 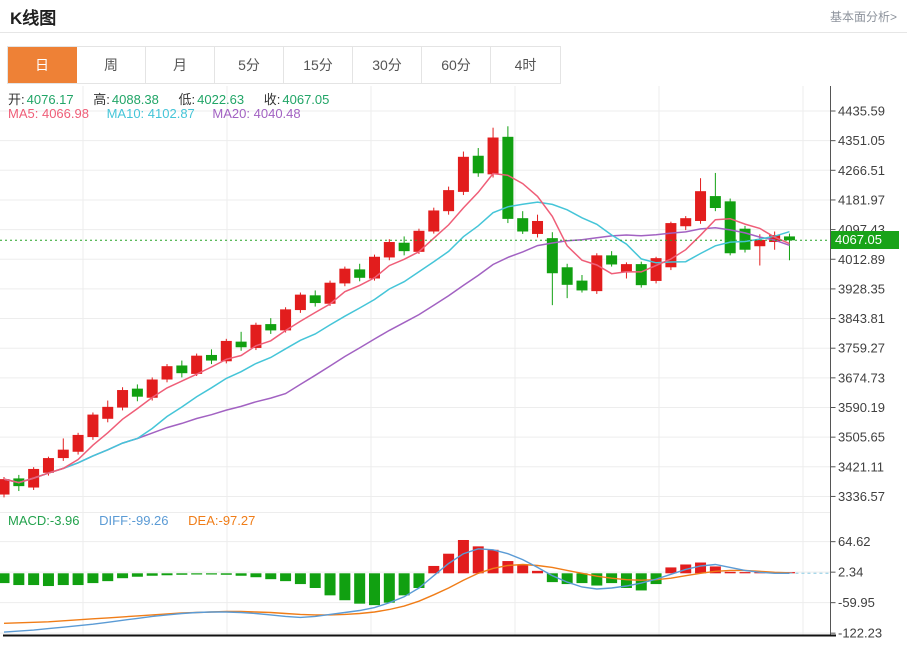 What do you see at coordinates (865, 240) in the screenshot?
I see `current-price-tag: 4067.05` at bounding box center [865, 240].